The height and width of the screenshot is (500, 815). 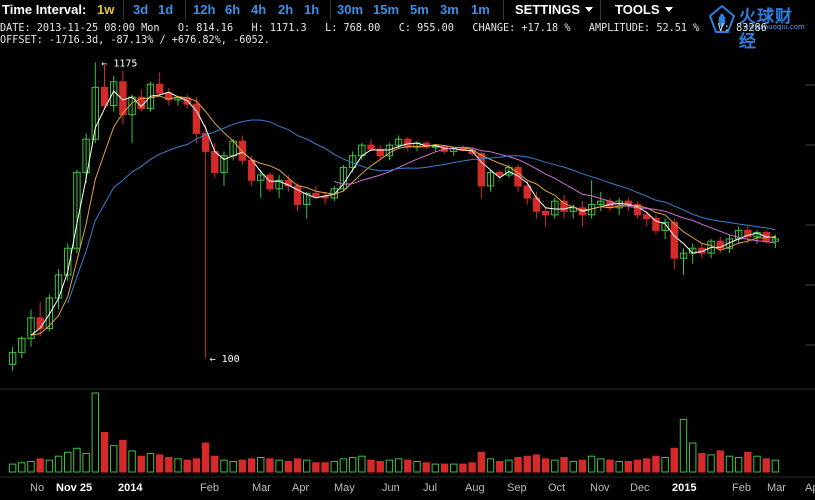 I want to click on interval-1d: 1d, so click(x=166, y=9).